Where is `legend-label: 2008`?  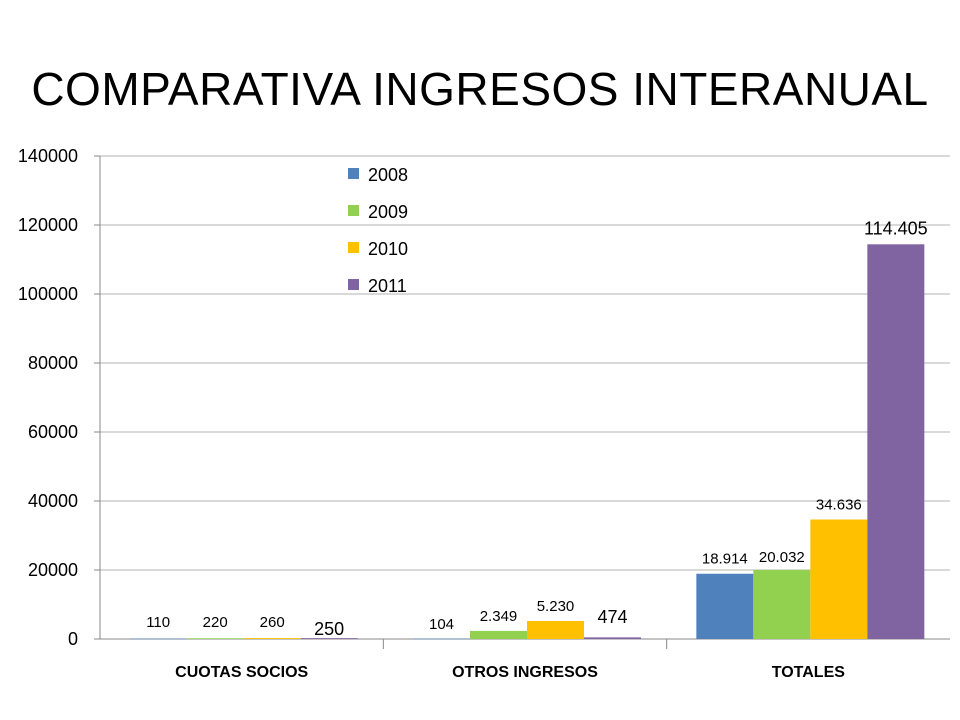
legend-label: 2008 is located at coordinates (388, 175).